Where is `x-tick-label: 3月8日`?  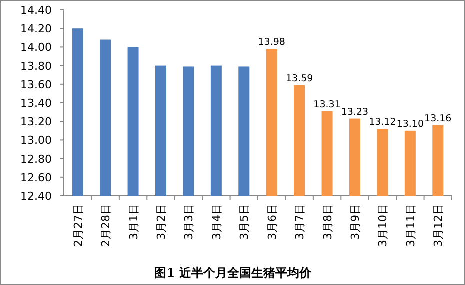
x-tick-label: 3月8日 is located at coordinates (327, 222).